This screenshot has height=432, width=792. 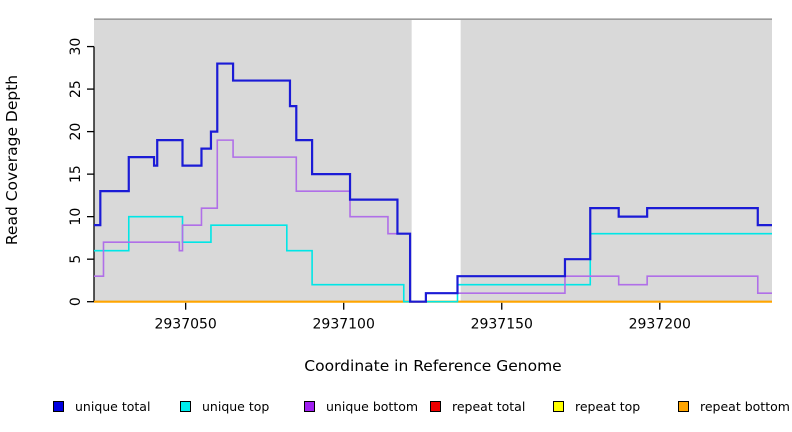 I want to click on legend-item-repeat-total: repeat total, so click(x=477, y=406).